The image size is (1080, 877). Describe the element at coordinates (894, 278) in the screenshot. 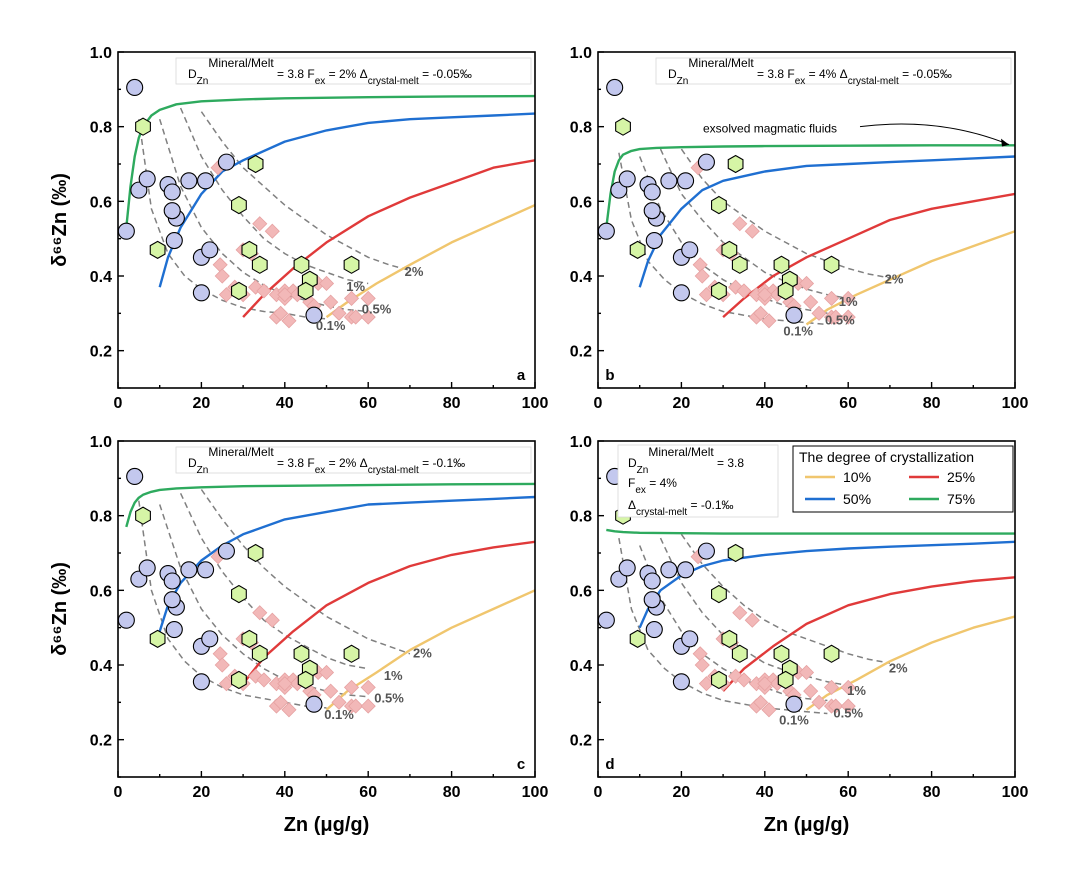

I see `isopleth-label-2%: 2%` at that location.